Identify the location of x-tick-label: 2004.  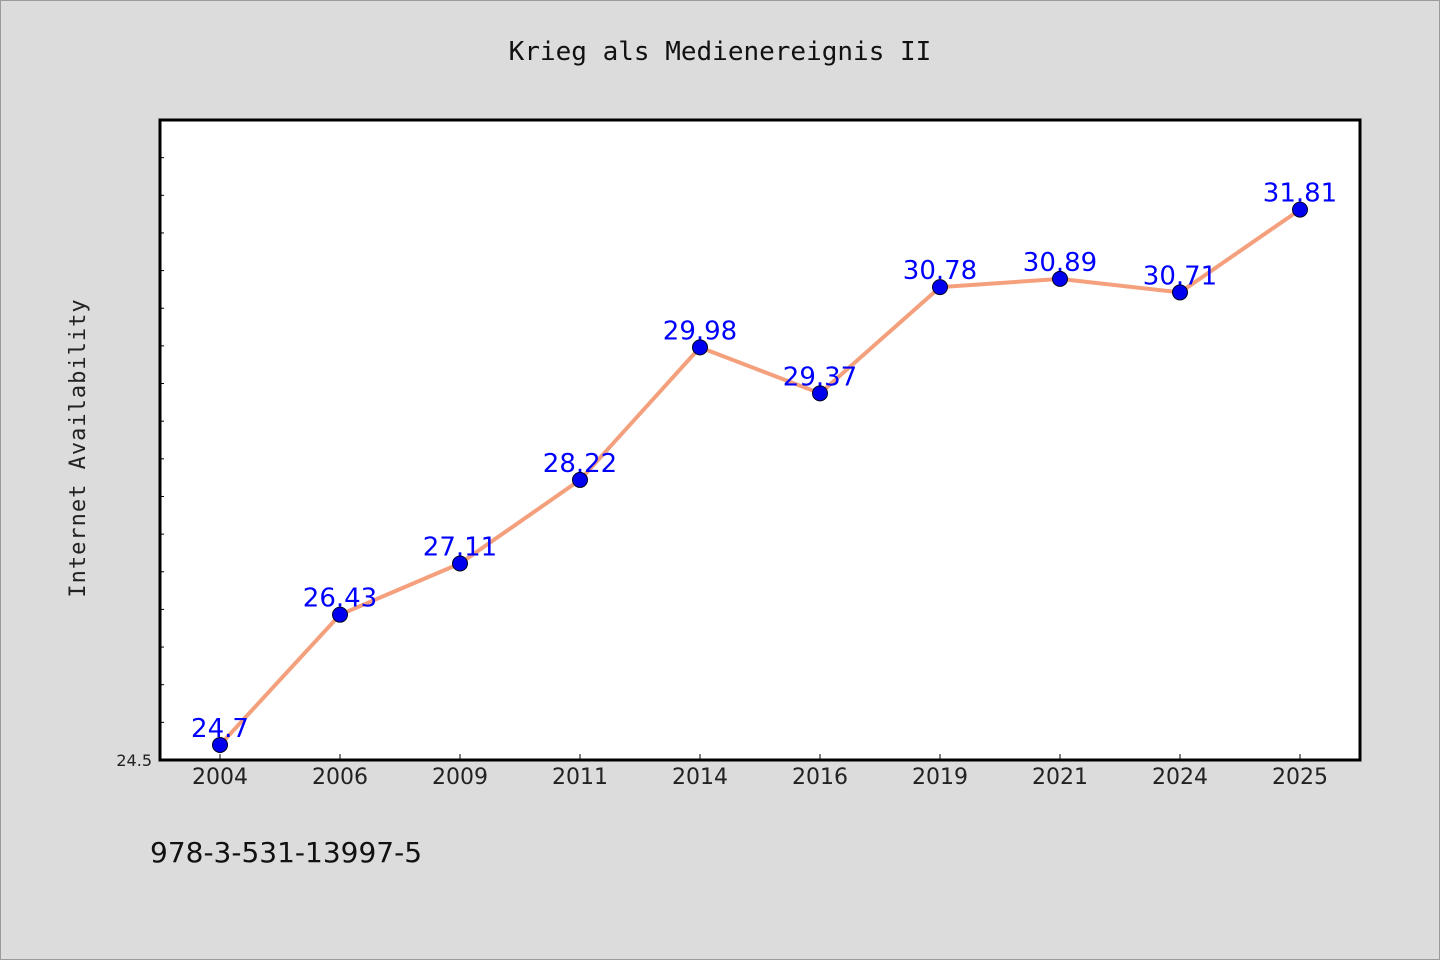
(220, 777).